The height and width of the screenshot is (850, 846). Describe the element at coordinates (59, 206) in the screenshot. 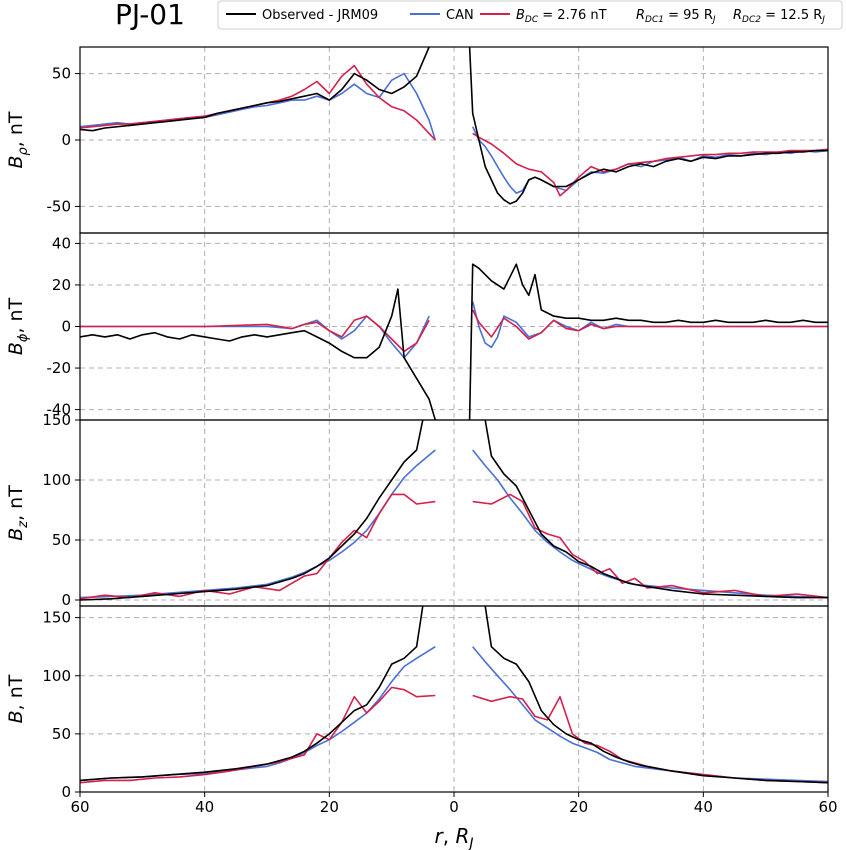

I see `y-tick-label: -50` at that location.